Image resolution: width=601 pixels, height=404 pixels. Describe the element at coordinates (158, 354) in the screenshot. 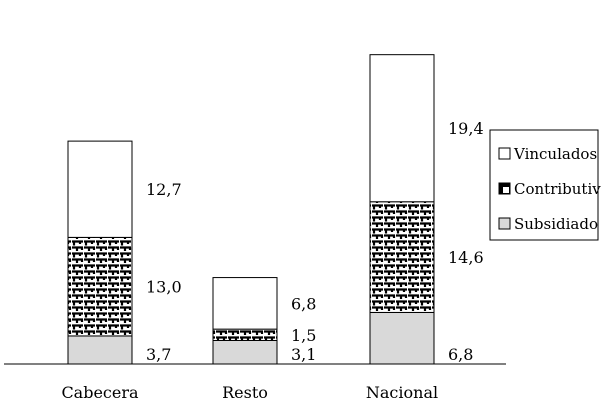

I see `value-label-cabecera-subsidiado: 3,7` at that location.